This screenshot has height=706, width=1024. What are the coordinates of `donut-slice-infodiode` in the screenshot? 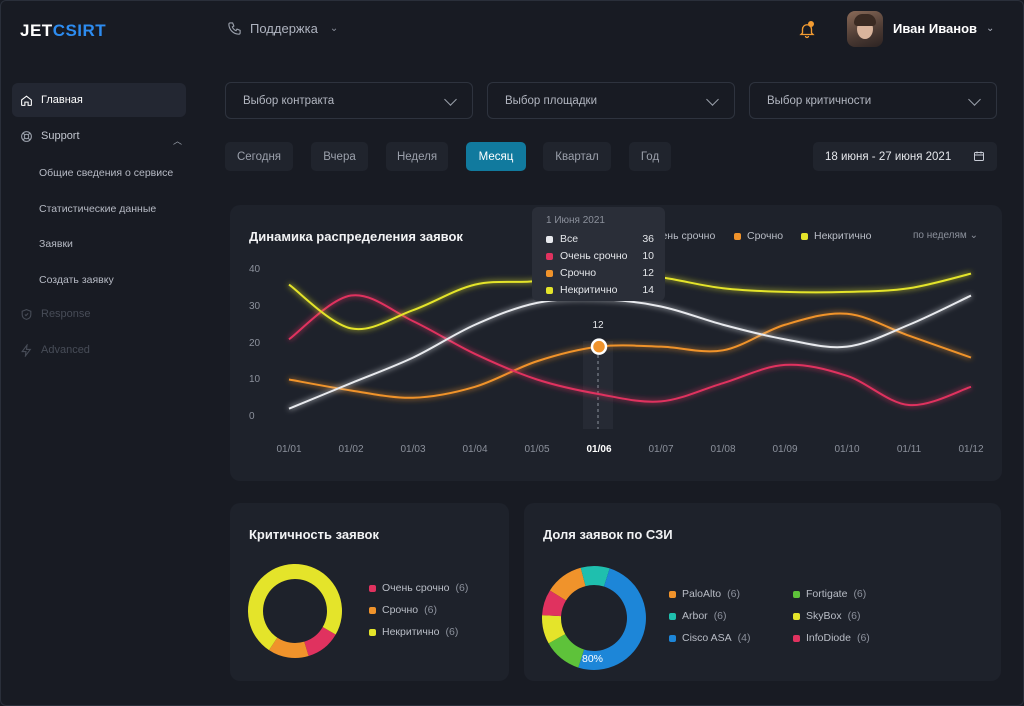 It's located at (554, 603).